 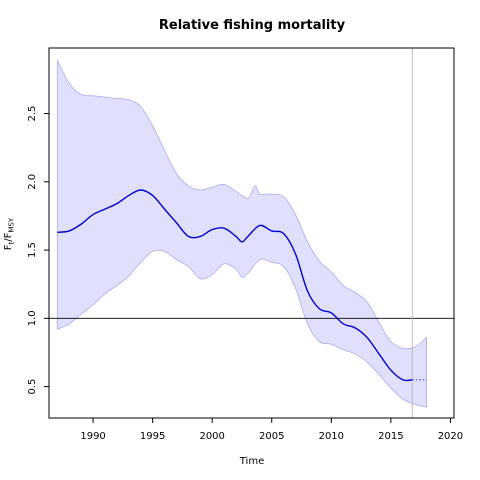 I want to click on y-tick-label: 2.5, so click(x=32, y=114).